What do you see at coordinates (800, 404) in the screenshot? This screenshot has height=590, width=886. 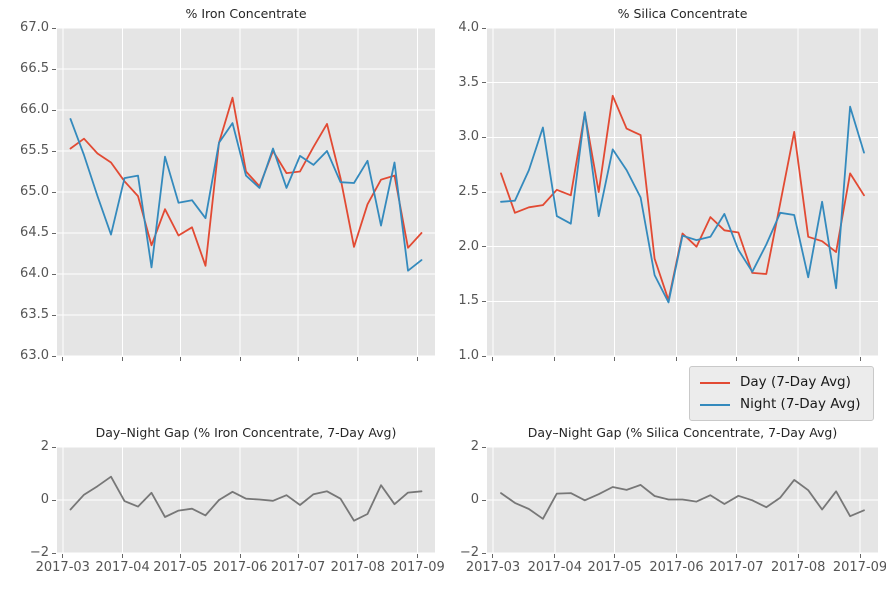 I see `legend-label-night: Night (7-Day Avg)` at bounding box center [800, 404].